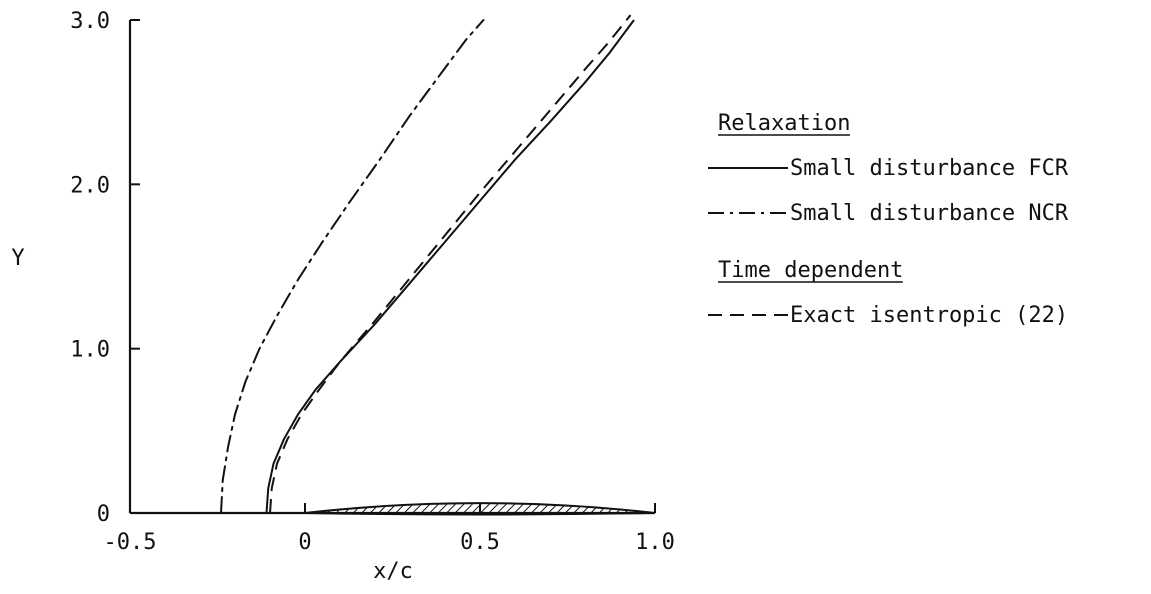 The width and height of the screenshot is (1151, 594). Describe the element at coordinates (90, 185) in the screenshot. I see `y-tick-label: 2.0` at that location.